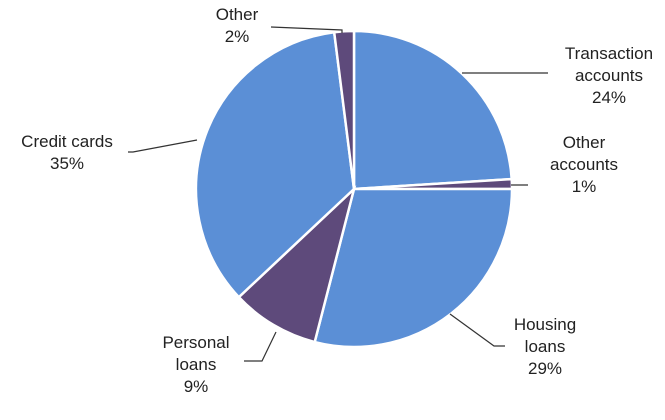 The height and width of the screenshot is (420, 665). What do you see at coordinates (67, 141) in the screenshot?
I see `slice-name-label-credit-cards: Credit cards` at bounding box center [67, 141].